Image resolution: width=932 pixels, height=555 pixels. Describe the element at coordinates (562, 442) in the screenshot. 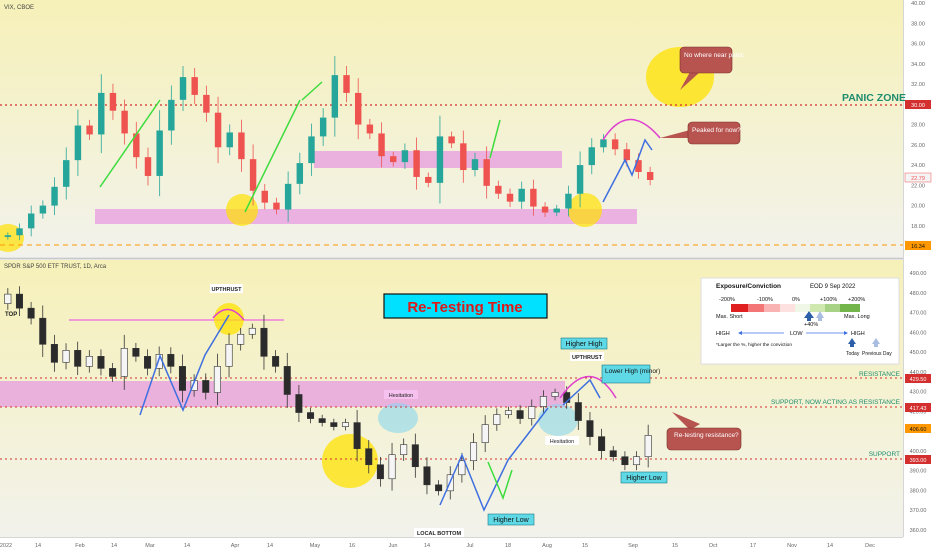

I see `hesitation-2-text: Hesitation` at that location.